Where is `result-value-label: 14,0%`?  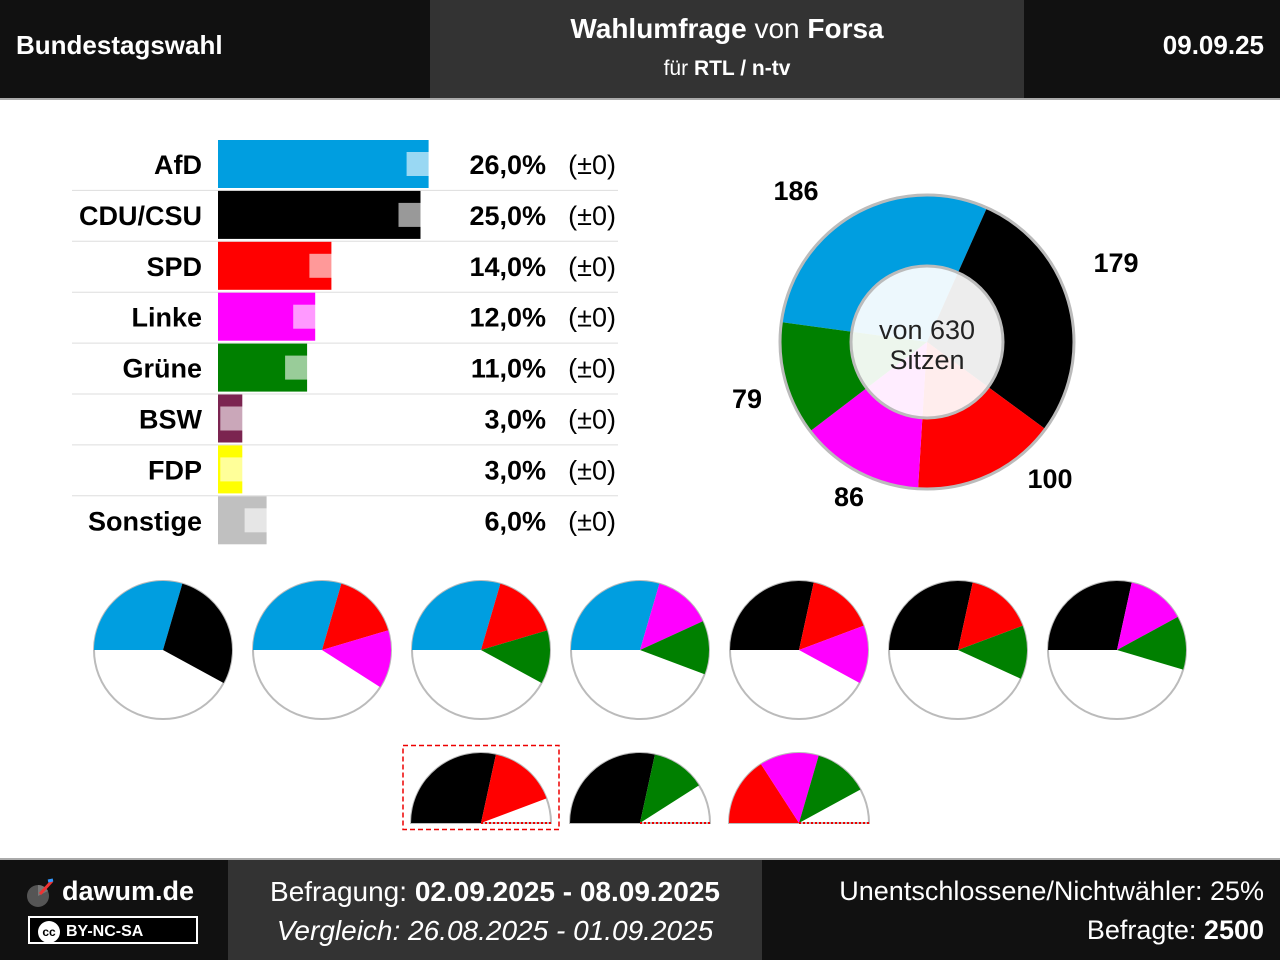 result-value-label: 14,0% is located at coordinates (507, 267).